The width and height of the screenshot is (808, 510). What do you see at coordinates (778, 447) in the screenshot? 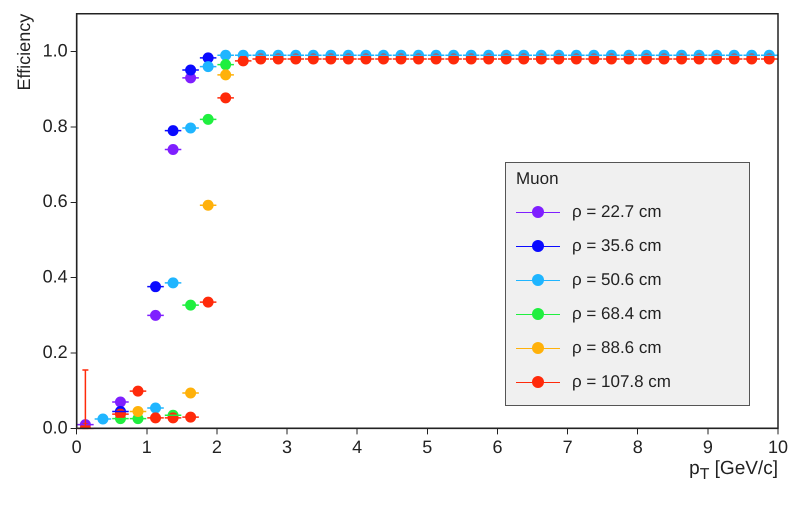
I see `x-tick-label: 10` at bounding box center [778, 447].